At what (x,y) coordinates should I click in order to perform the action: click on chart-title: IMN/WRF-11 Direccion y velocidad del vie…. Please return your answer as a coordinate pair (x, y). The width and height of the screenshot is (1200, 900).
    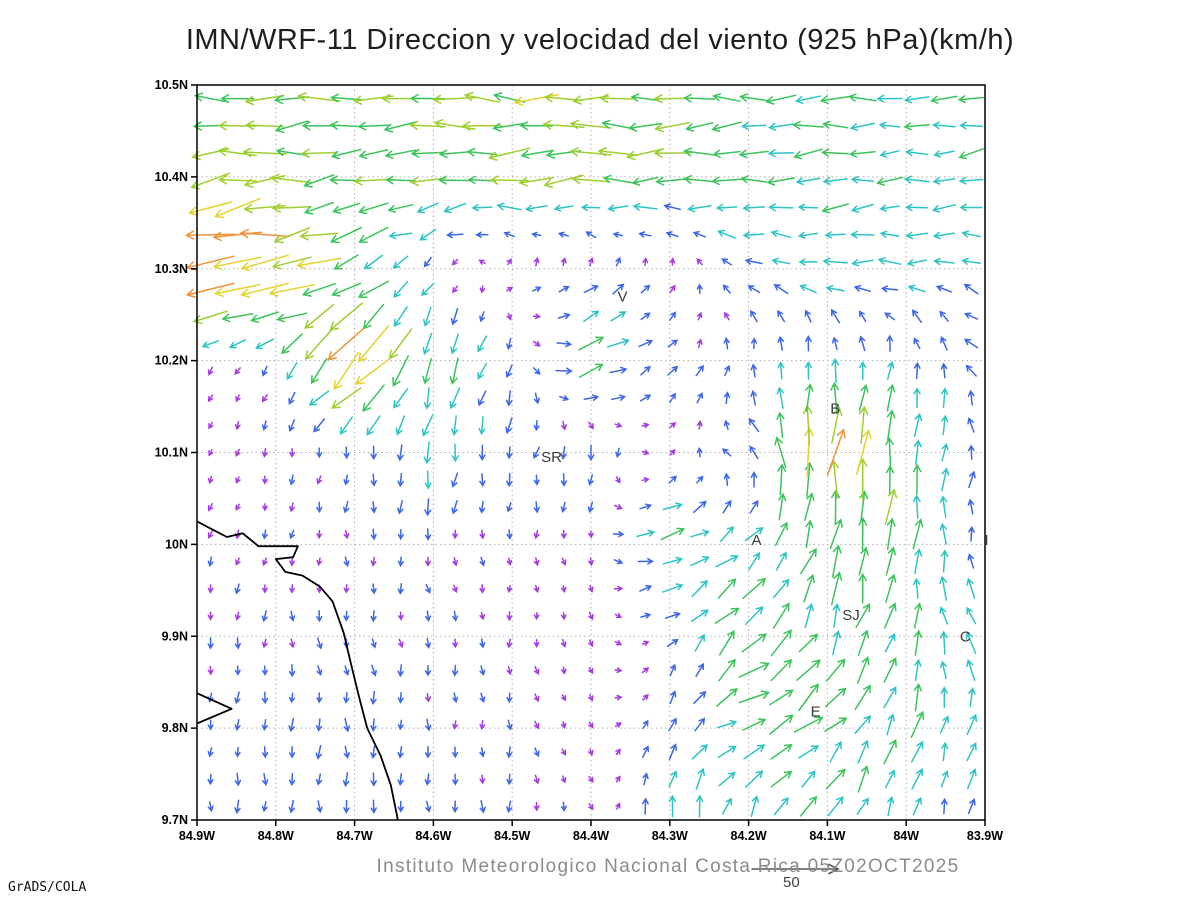
    Looking at the image, I should click on (600, 40).